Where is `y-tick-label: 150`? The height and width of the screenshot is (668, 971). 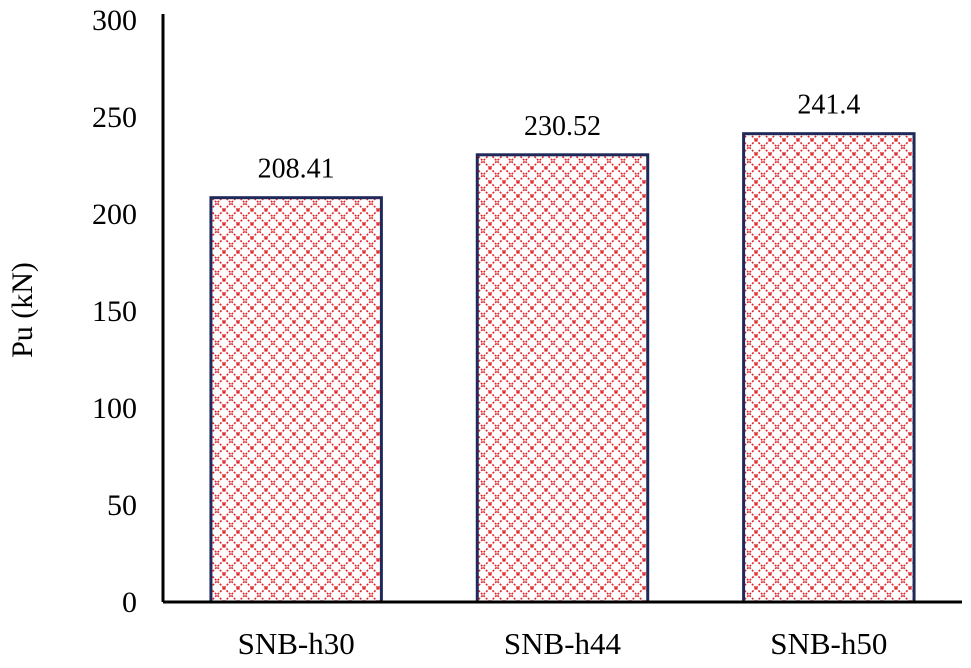 y-tick-label: 150 is located at coordinates (114, 311).